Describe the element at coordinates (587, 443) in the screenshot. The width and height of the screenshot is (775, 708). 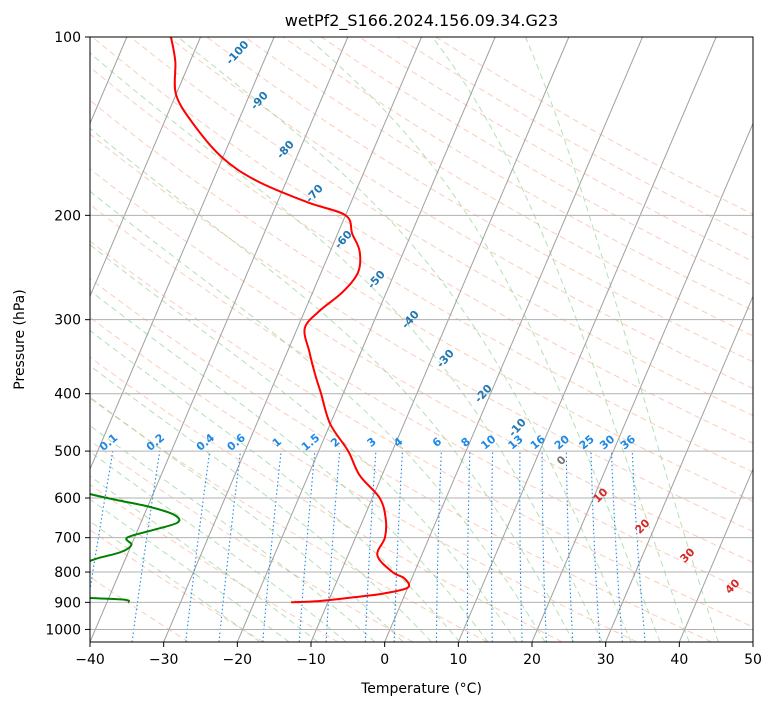
I see `mixing-ratio-label: 25` at that location.